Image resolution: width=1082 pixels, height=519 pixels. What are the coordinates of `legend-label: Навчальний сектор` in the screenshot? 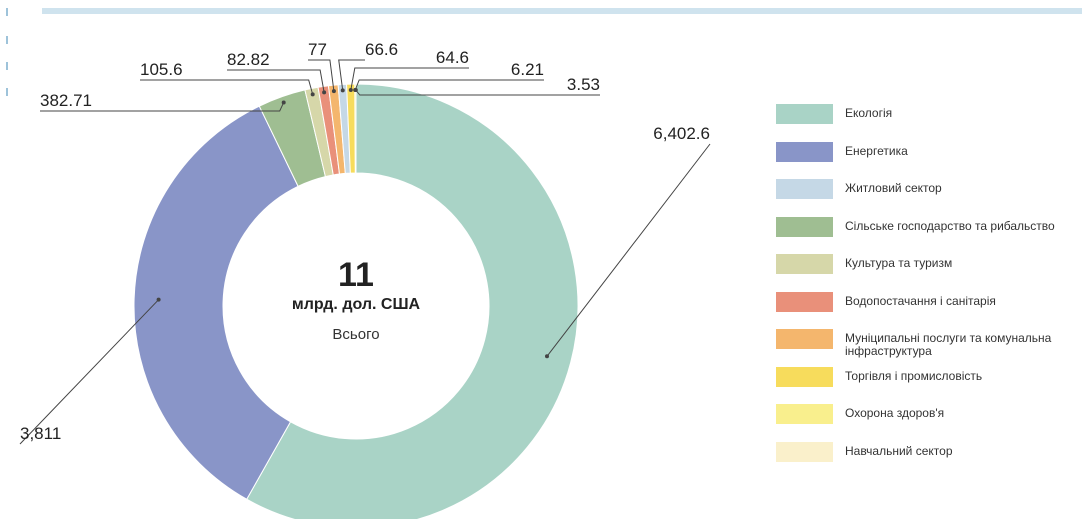 It's located at (899, 450).